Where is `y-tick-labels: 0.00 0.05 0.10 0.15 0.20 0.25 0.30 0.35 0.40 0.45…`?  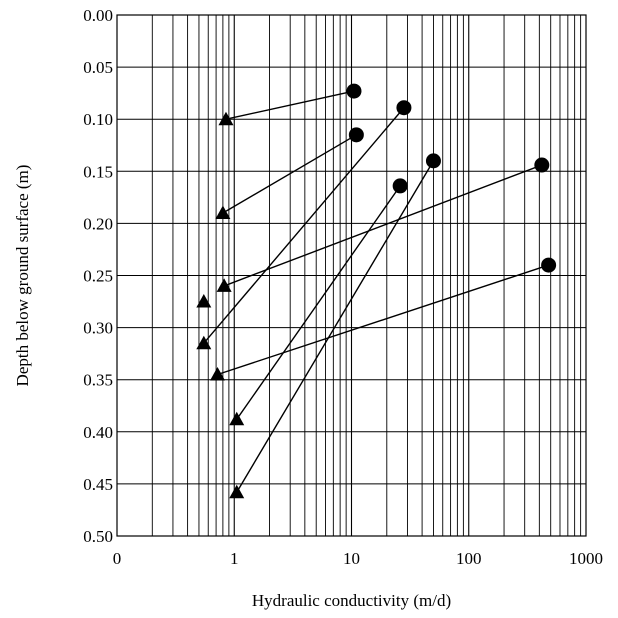
y-tick-labels: 0.00 0.05 0.10 0.15 0.20 0.25 0.30 0.35 0.40 0.45… is located at coordinates (98, 276).